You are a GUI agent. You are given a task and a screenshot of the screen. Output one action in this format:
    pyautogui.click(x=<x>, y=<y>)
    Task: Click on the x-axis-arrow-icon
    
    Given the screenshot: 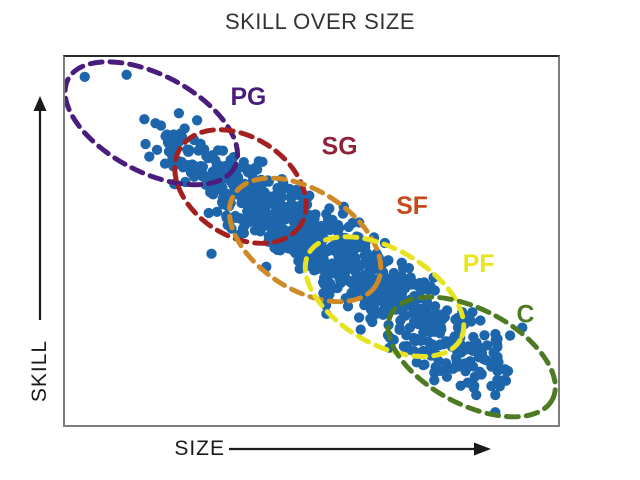 What is the action you would take?
    pyautogui.click(x=360, y=449)
    